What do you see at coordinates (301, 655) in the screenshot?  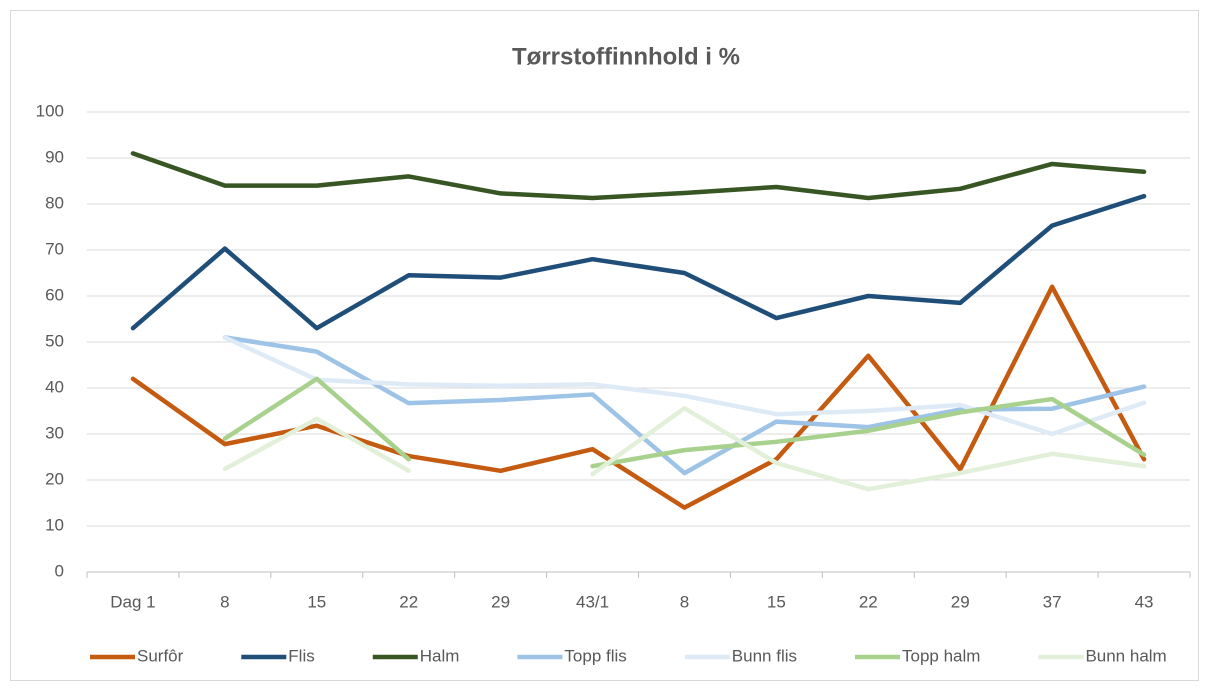 I see `legend-label: Flis` at bounding box center [301, 655].